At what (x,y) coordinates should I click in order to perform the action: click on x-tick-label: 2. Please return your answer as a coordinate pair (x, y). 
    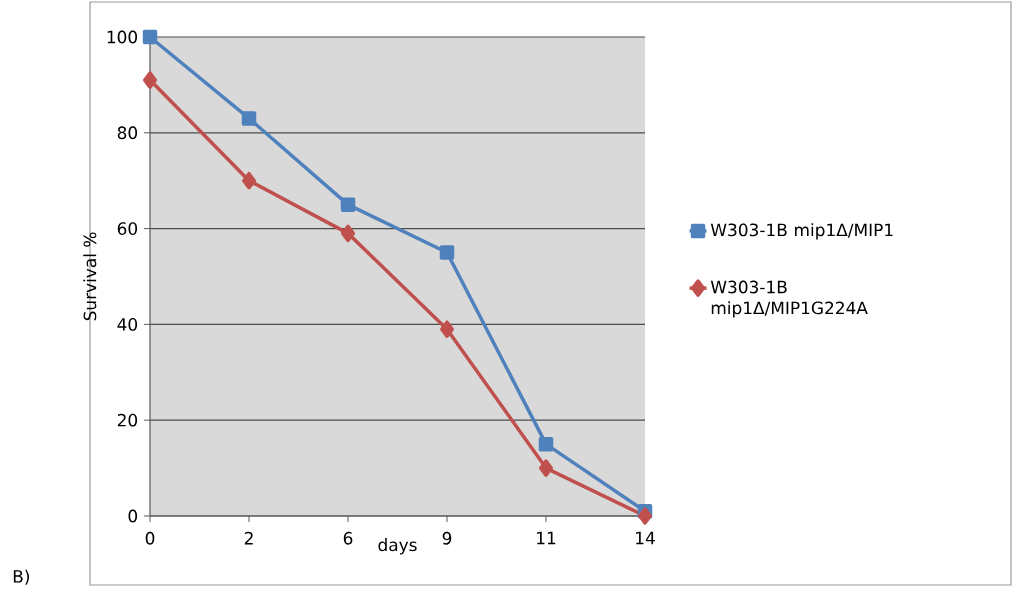
    Looking at the image, I should click on (248, 538).